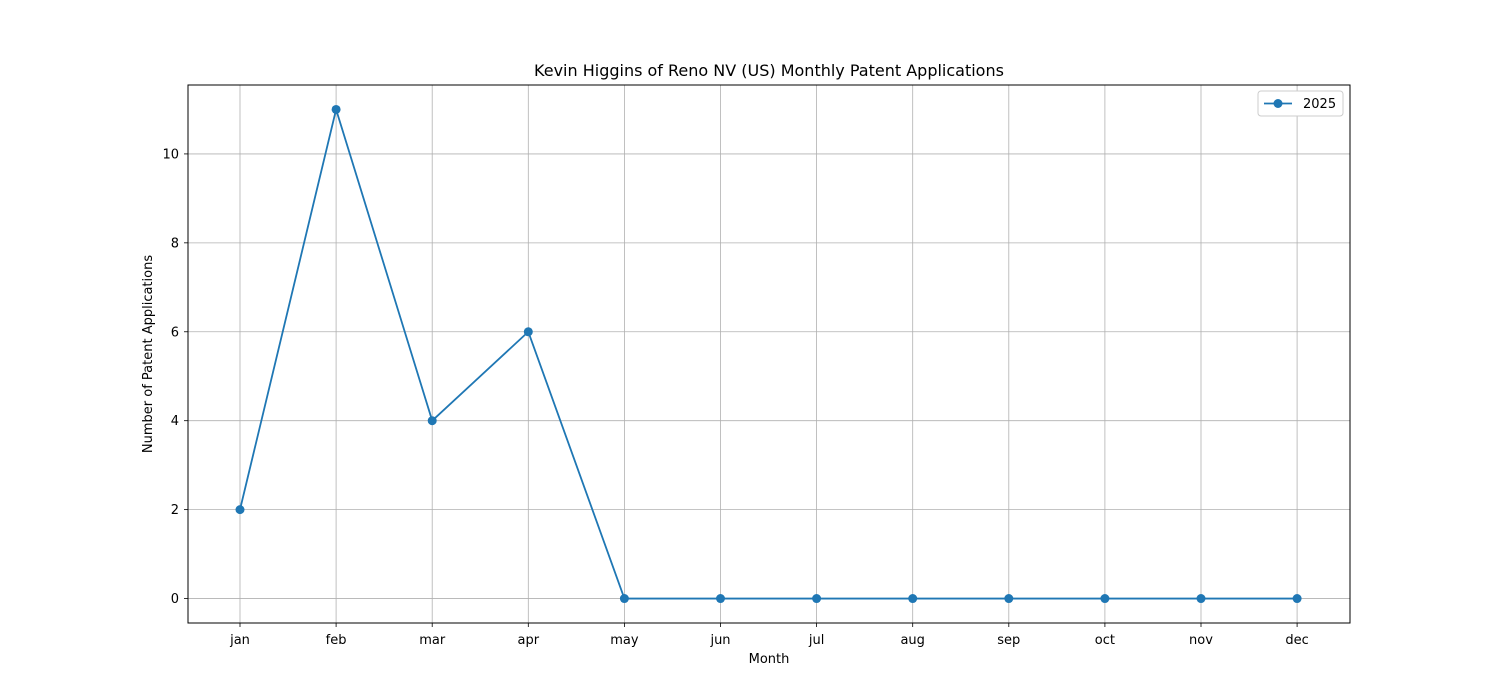 The height and width of the screenshot is (700, 1500). I want to click on y-tick-label: 2, so click(175, 510).